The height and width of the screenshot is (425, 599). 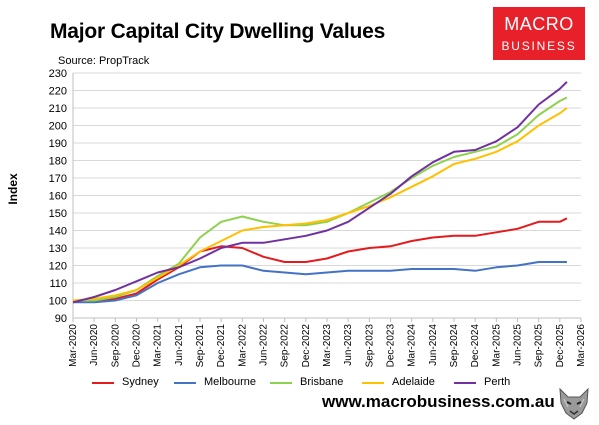 What do you see at coordinates (369, 346) in the screenshot?
I see `x-tick-label: Sep-2023` at bounding box center [369, 346].